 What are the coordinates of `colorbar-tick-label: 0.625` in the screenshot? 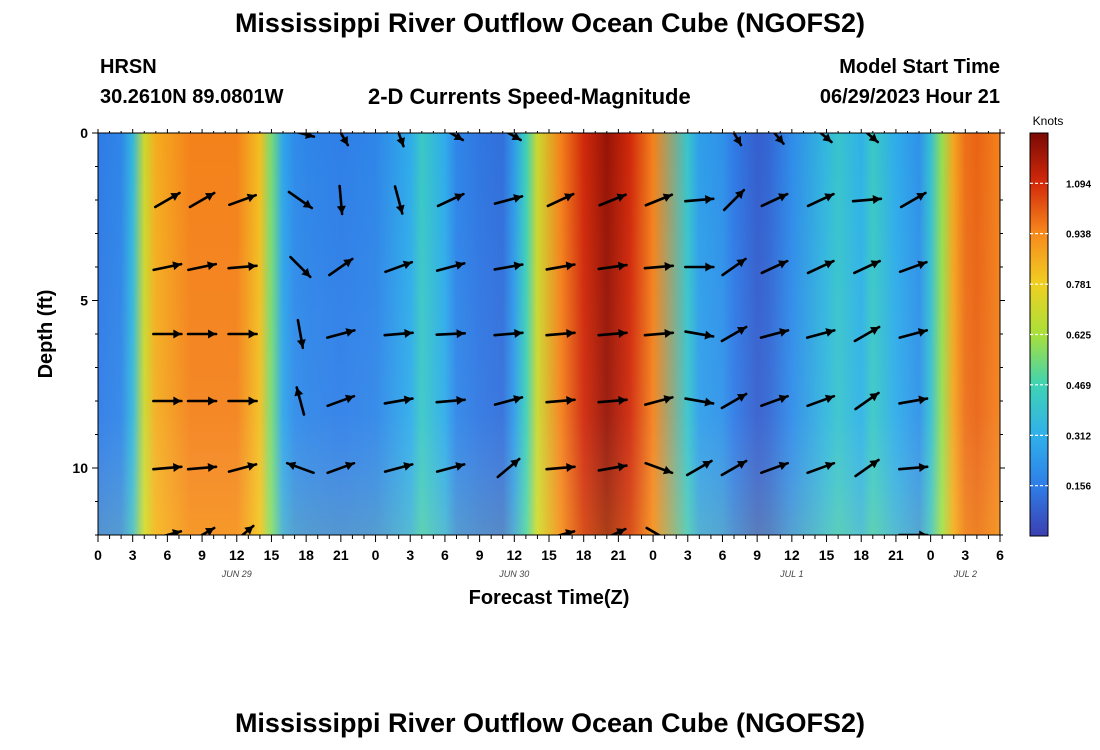 It's located at (1078, 336).